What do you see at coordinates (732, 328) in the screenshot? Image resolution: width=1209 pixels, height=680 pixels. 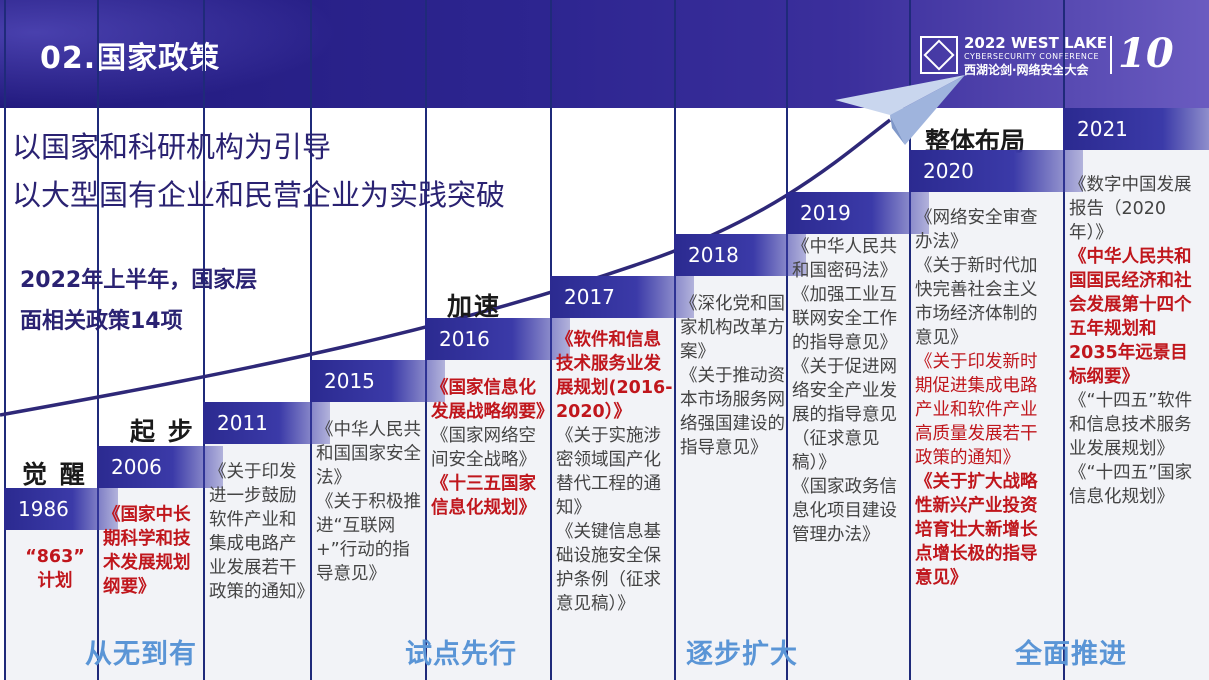 I see `policy-item: 《深化党和国家机构改革方案》` at bounding box center [732, 328].